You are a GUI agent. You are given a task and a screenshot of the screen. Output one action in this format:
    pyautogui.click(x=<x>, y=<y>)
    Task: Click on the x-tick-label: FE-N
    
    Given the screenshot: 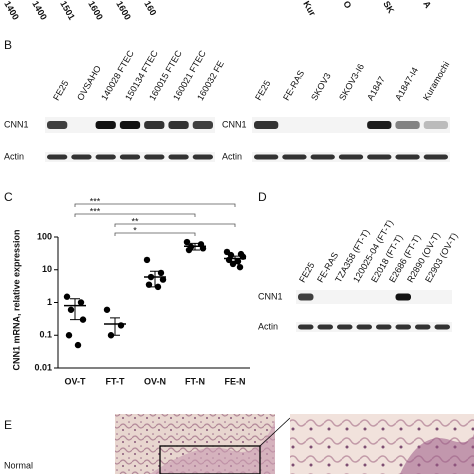 What is the action you would take?
    pyautogui.click(x=235, y=381)
    